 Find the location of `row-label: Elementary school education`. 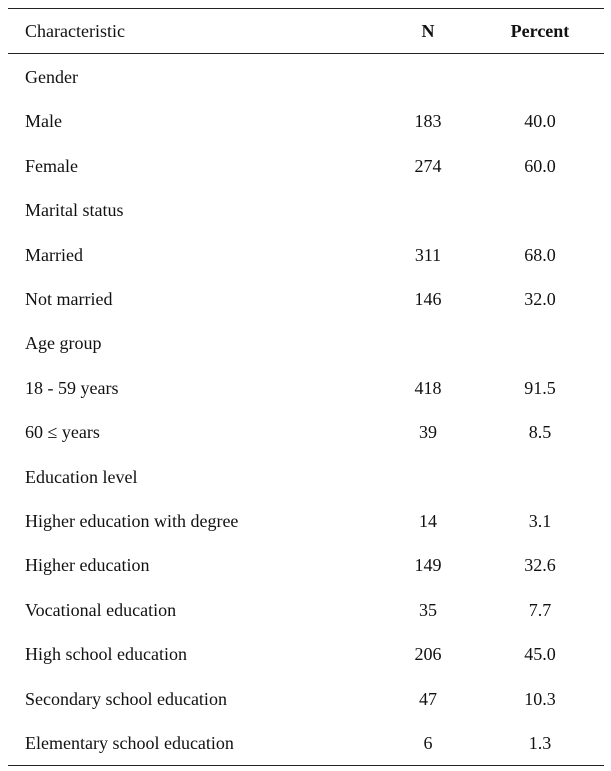

row-label: Elementary school education is located at coordinates (129, 743).